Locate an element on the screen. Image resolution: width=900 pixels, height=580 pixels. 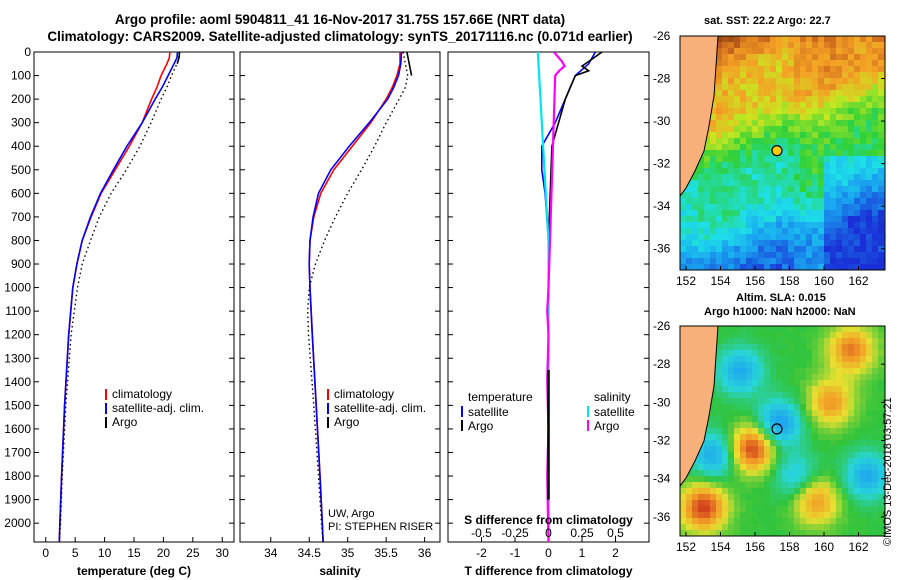
sst-lat-label: -32 is located at coordinates (662, 164).